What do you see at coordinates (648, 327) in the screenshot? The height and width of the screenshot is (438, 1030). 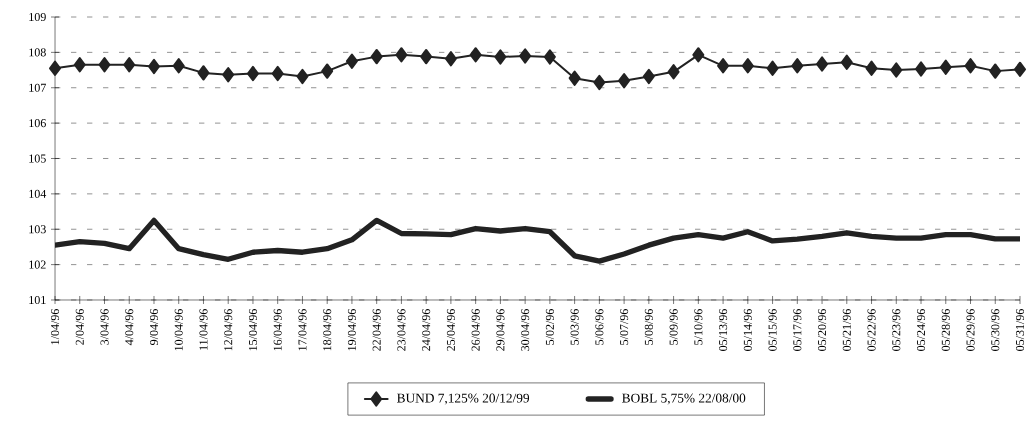 I see `x-tick-label: 5/08/96` at bounding box center [648, 327].